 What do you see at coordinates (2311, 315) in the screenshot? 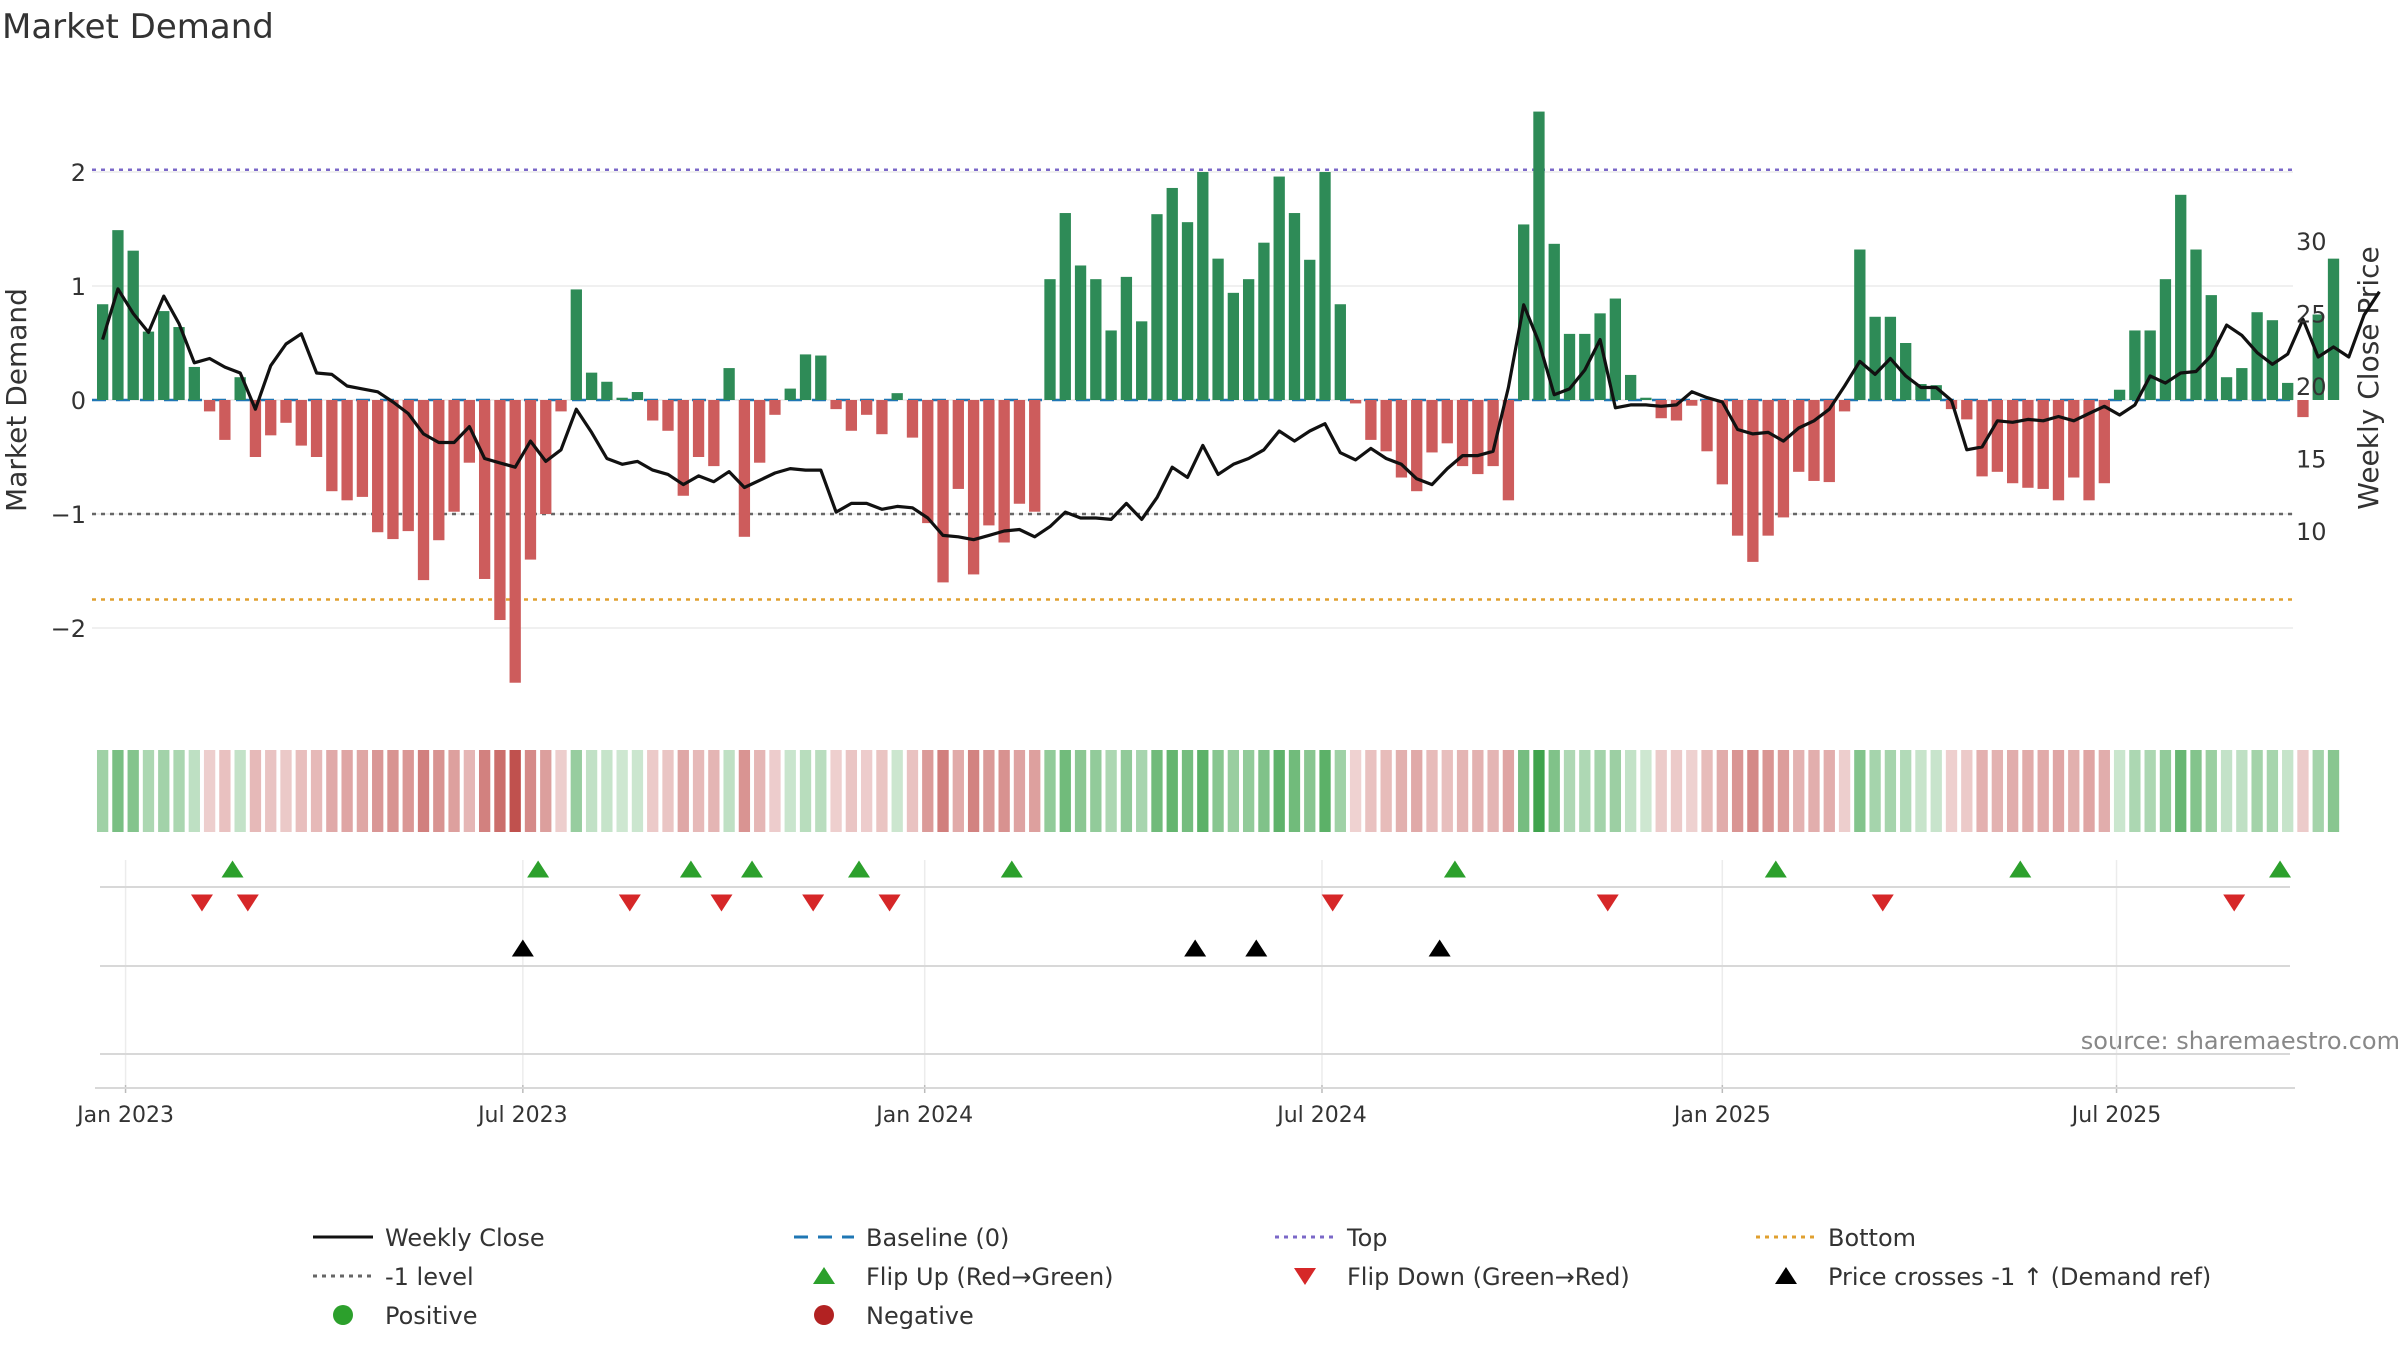
I see `y-right-tick-label: 25` at bounding box center [2311, 315].